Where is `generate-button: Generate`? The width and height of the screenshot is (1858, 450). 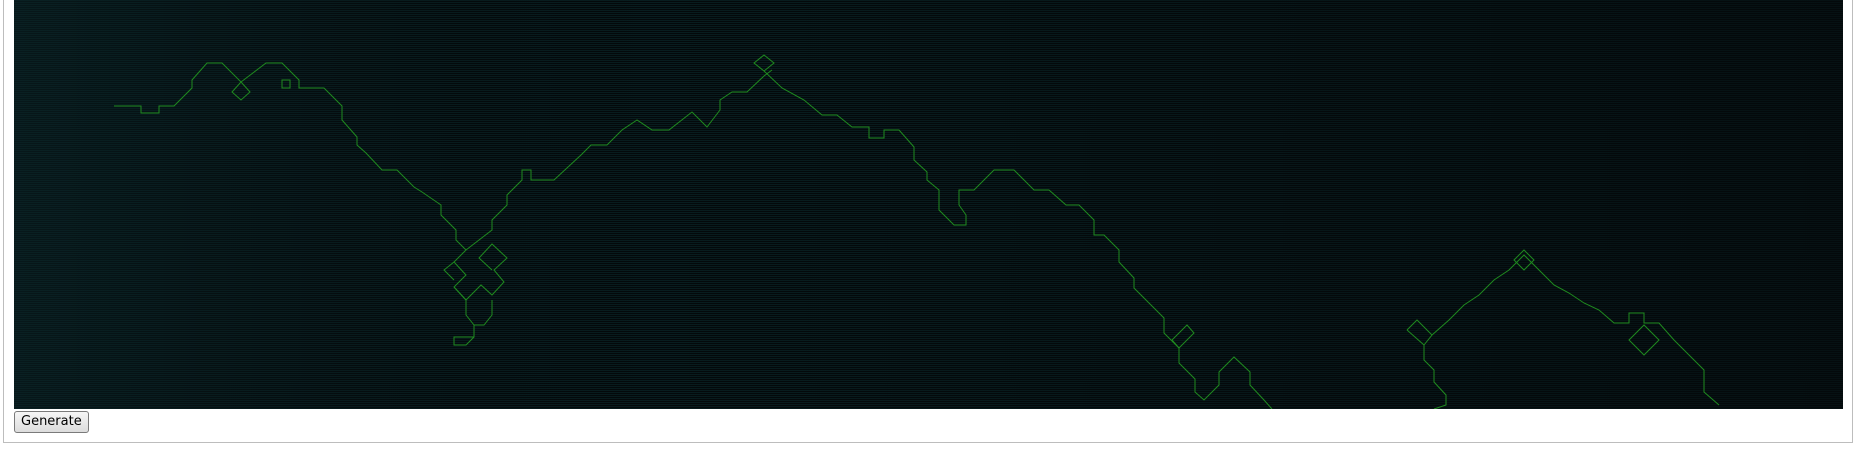
generate-button: Generate is located at coordinates (51, 422).